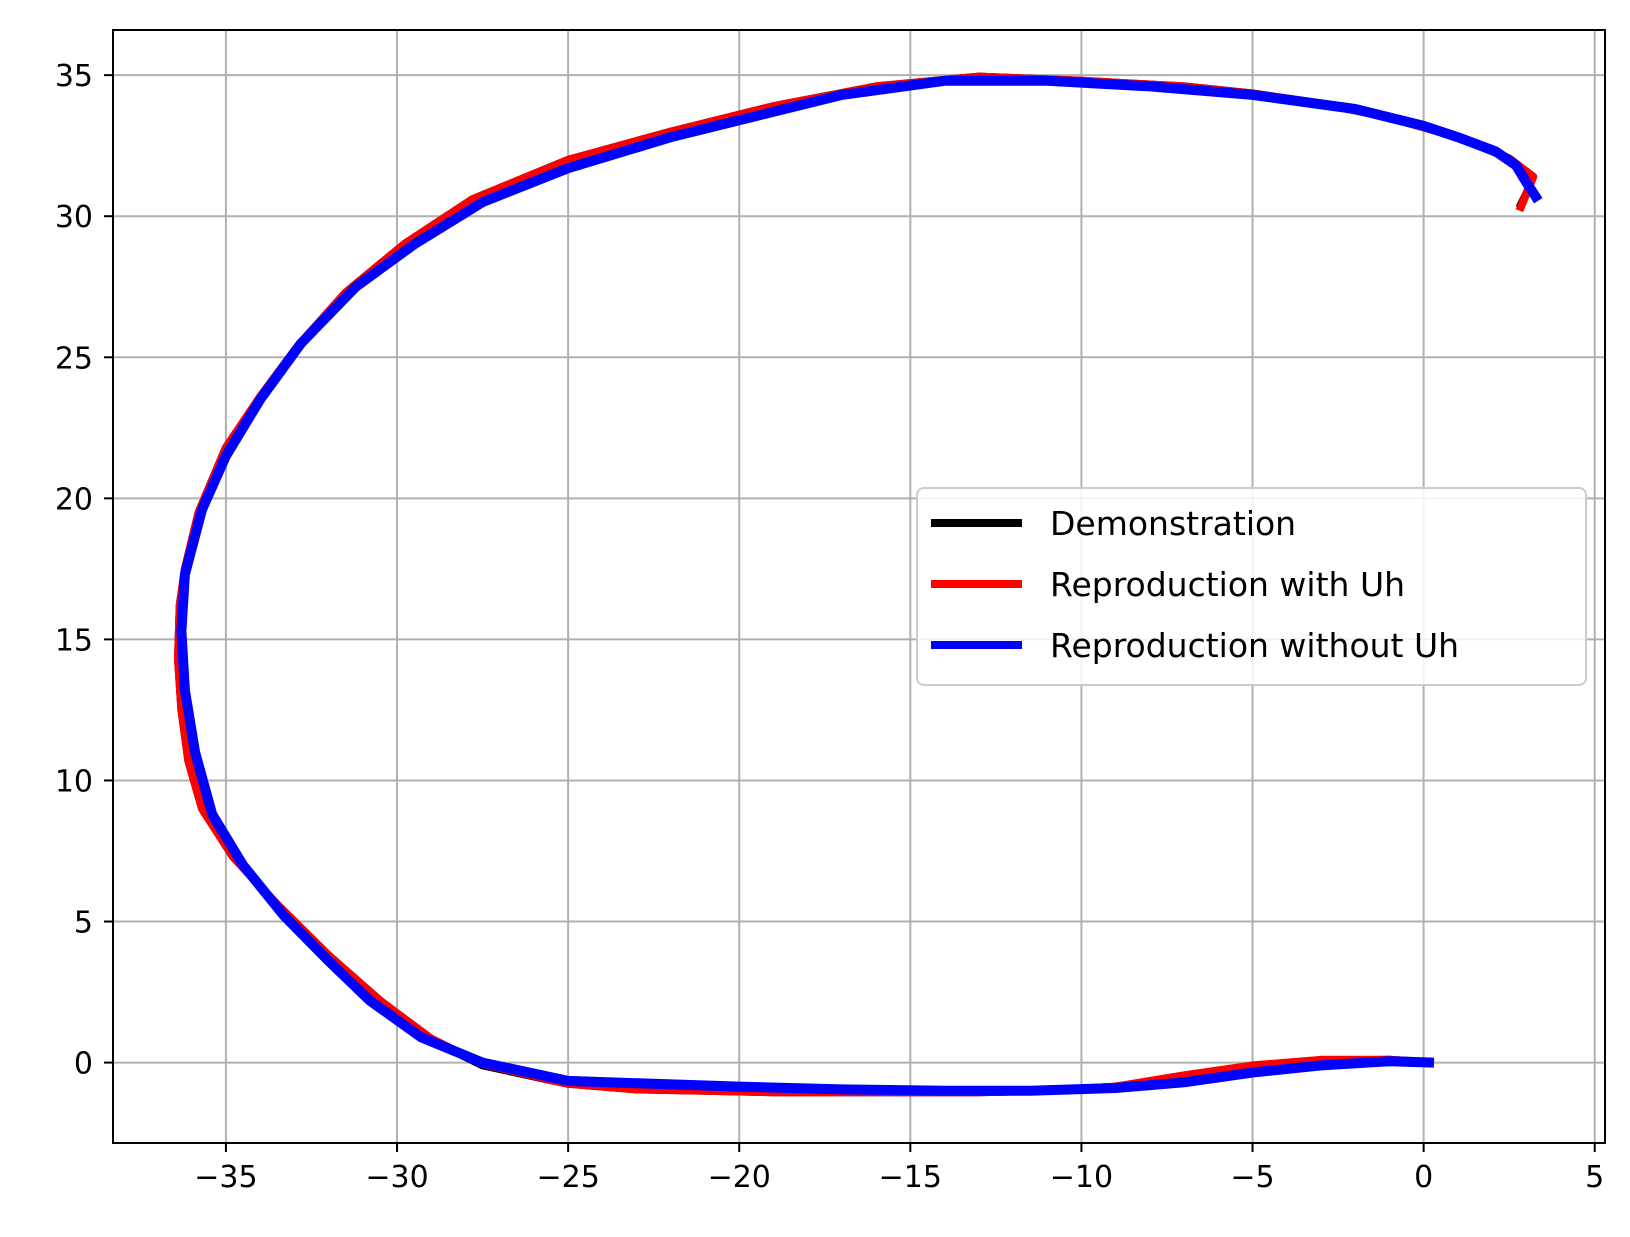 This screenshot has height=1237, width=1630. I want to click on x-tick-label: −10, so click(1081, 1177).